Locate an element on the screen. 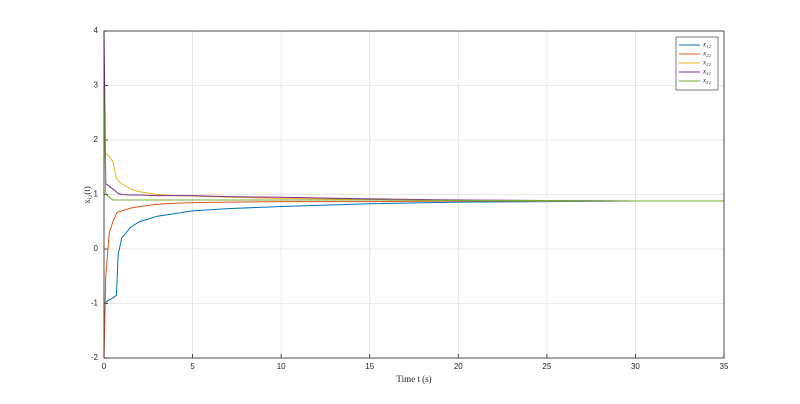  x-tick-label: 10 is located at coordinates (281, 366).